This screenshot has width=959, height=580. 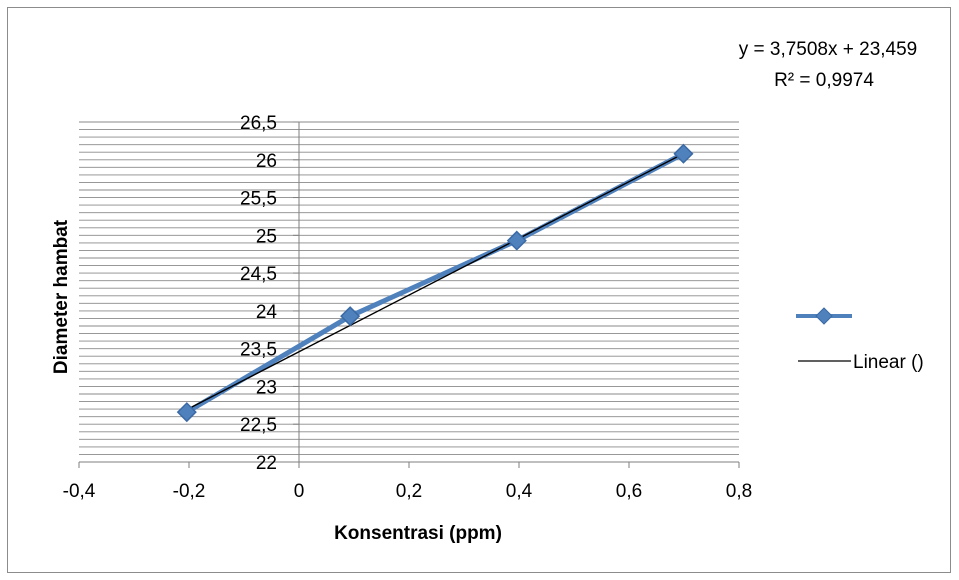 What do you see at coordinates (258, 123) in the screenshot?
I see `y-tick-label: 26,5` at bounding box center [258, 123].